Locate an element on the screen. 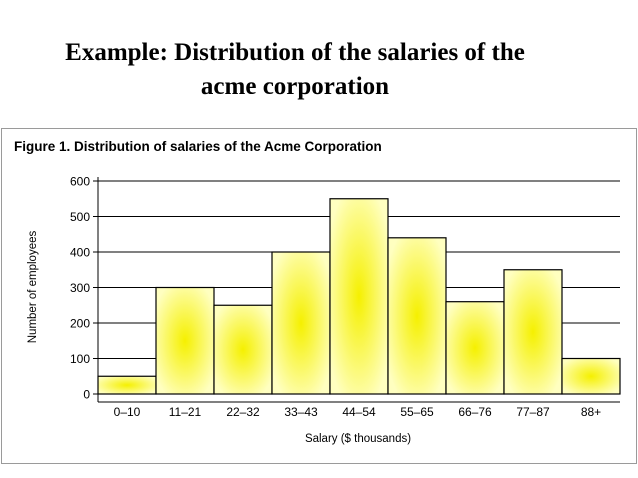 The image size is (638, 478). y-tick-label: 600 is located at coordinates (80, 182).